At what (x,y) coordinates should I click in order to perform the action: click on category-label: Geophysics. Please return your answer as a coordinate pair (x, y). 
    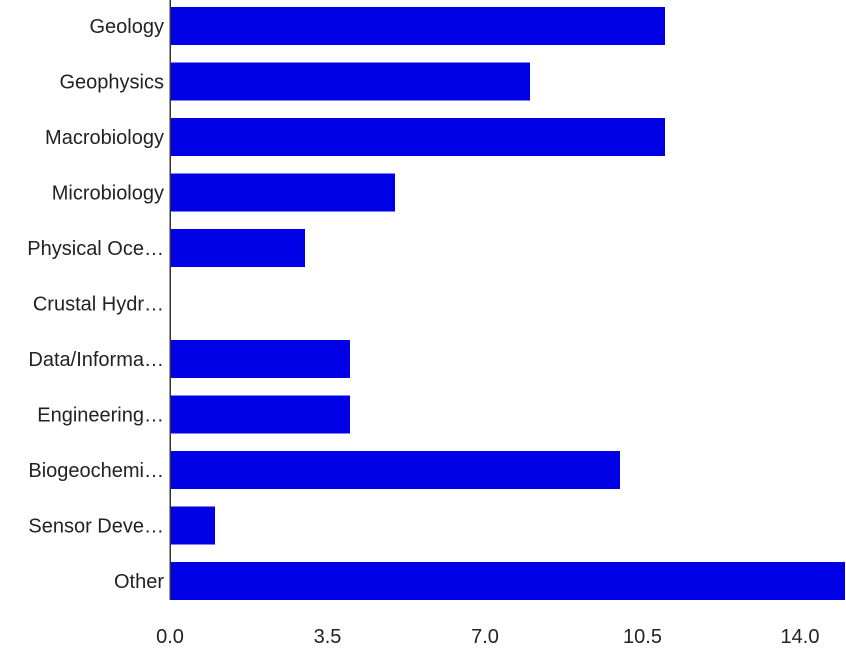
    Looking at the image, I should click on (112, 83).